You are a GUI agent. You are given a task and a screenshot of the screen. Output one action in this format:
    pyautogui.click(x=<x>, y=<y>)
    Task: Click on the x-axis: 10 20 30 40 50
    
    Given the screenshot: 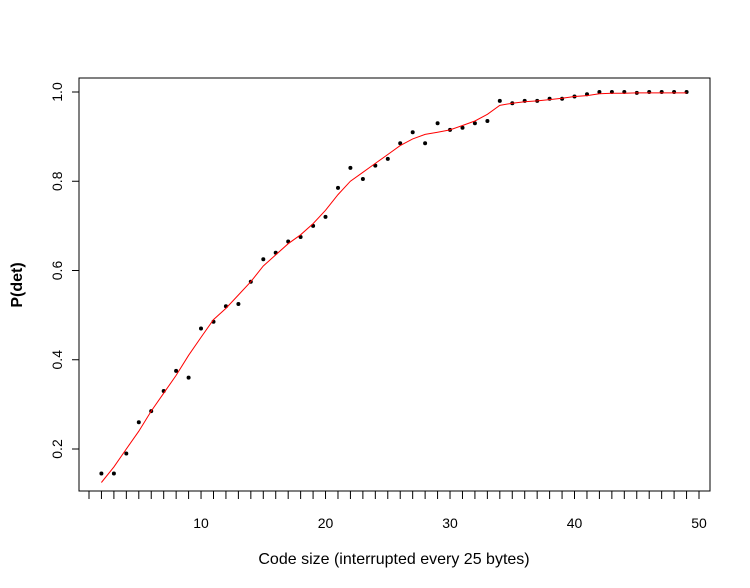 What is the action you would take?
    pyautogui.click(x=397, y=511)
    